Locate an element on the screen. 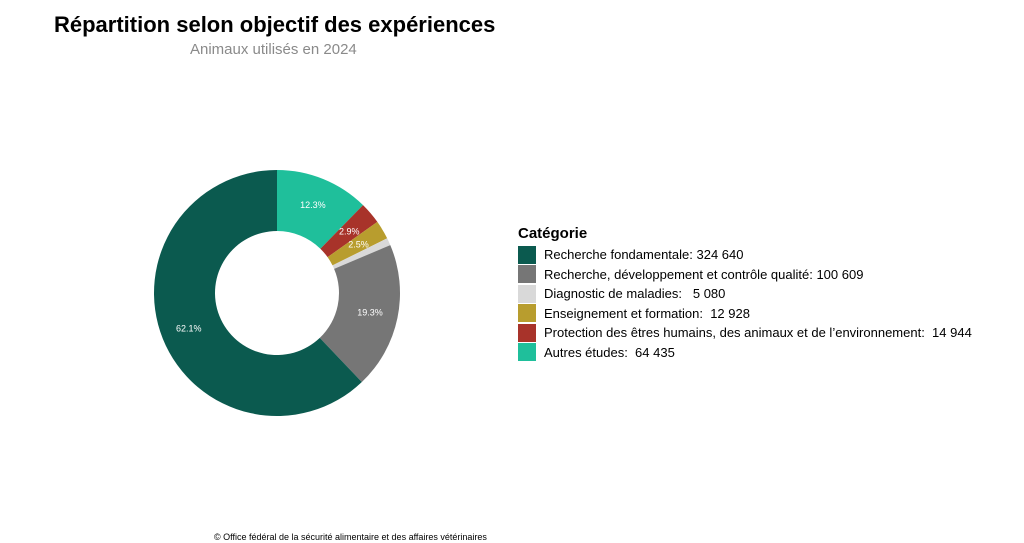 This screenshot has height=543, width=1024. chart-subtitle: Animaux utilisés en 2024 is located at coordinates (273, 49).